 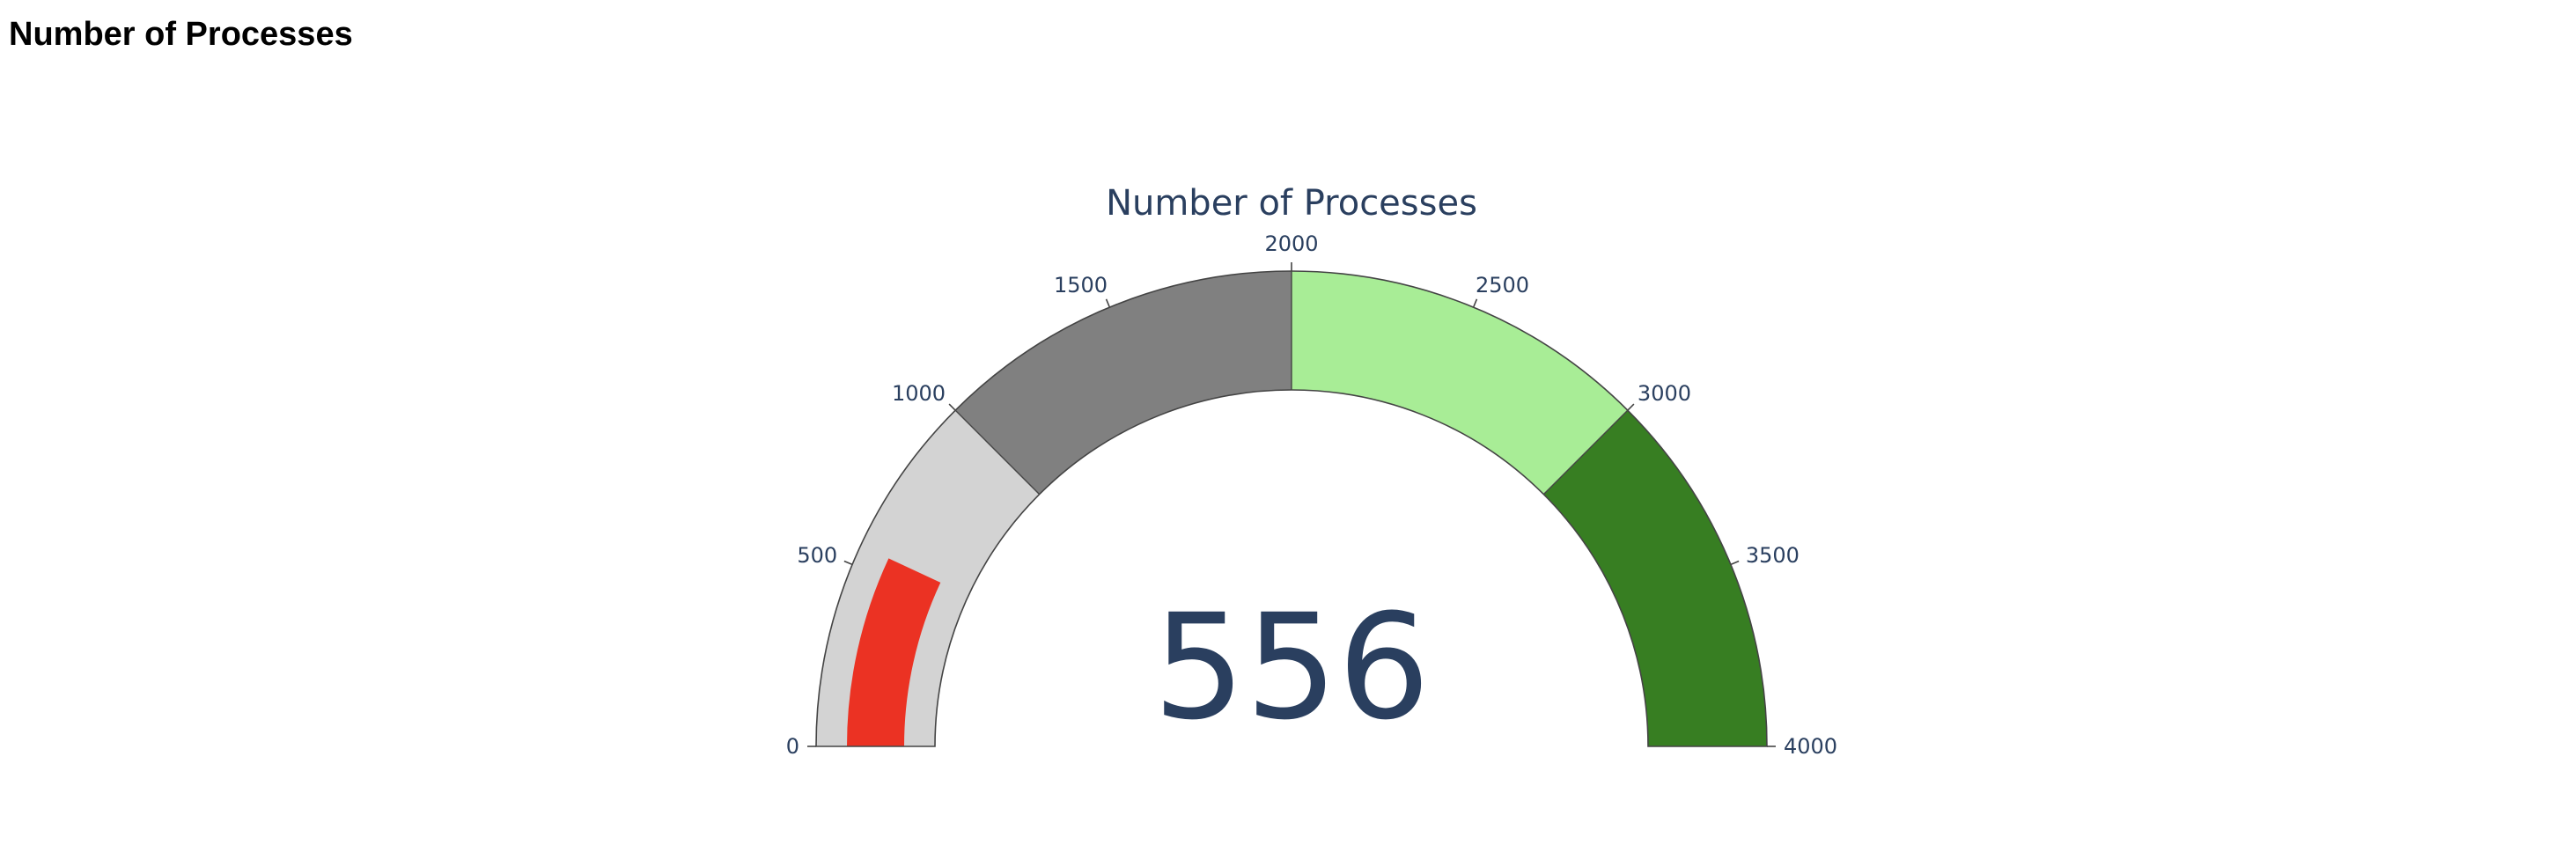 What do you see at coordinates (181, 34) in the screenshot?
I see `page-title: Number of Processes` at bounding box center [181, 34].